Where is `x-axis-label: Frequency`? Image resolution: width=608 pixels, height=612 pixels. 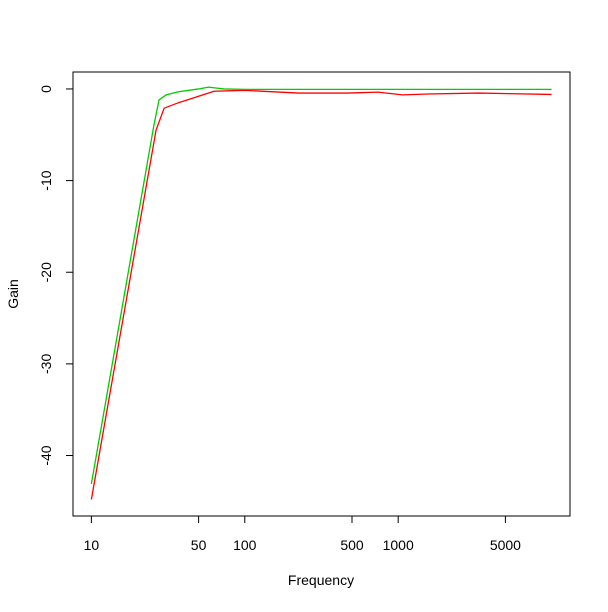 x-axis-label: Frequency is located at coordinates (321, 580).